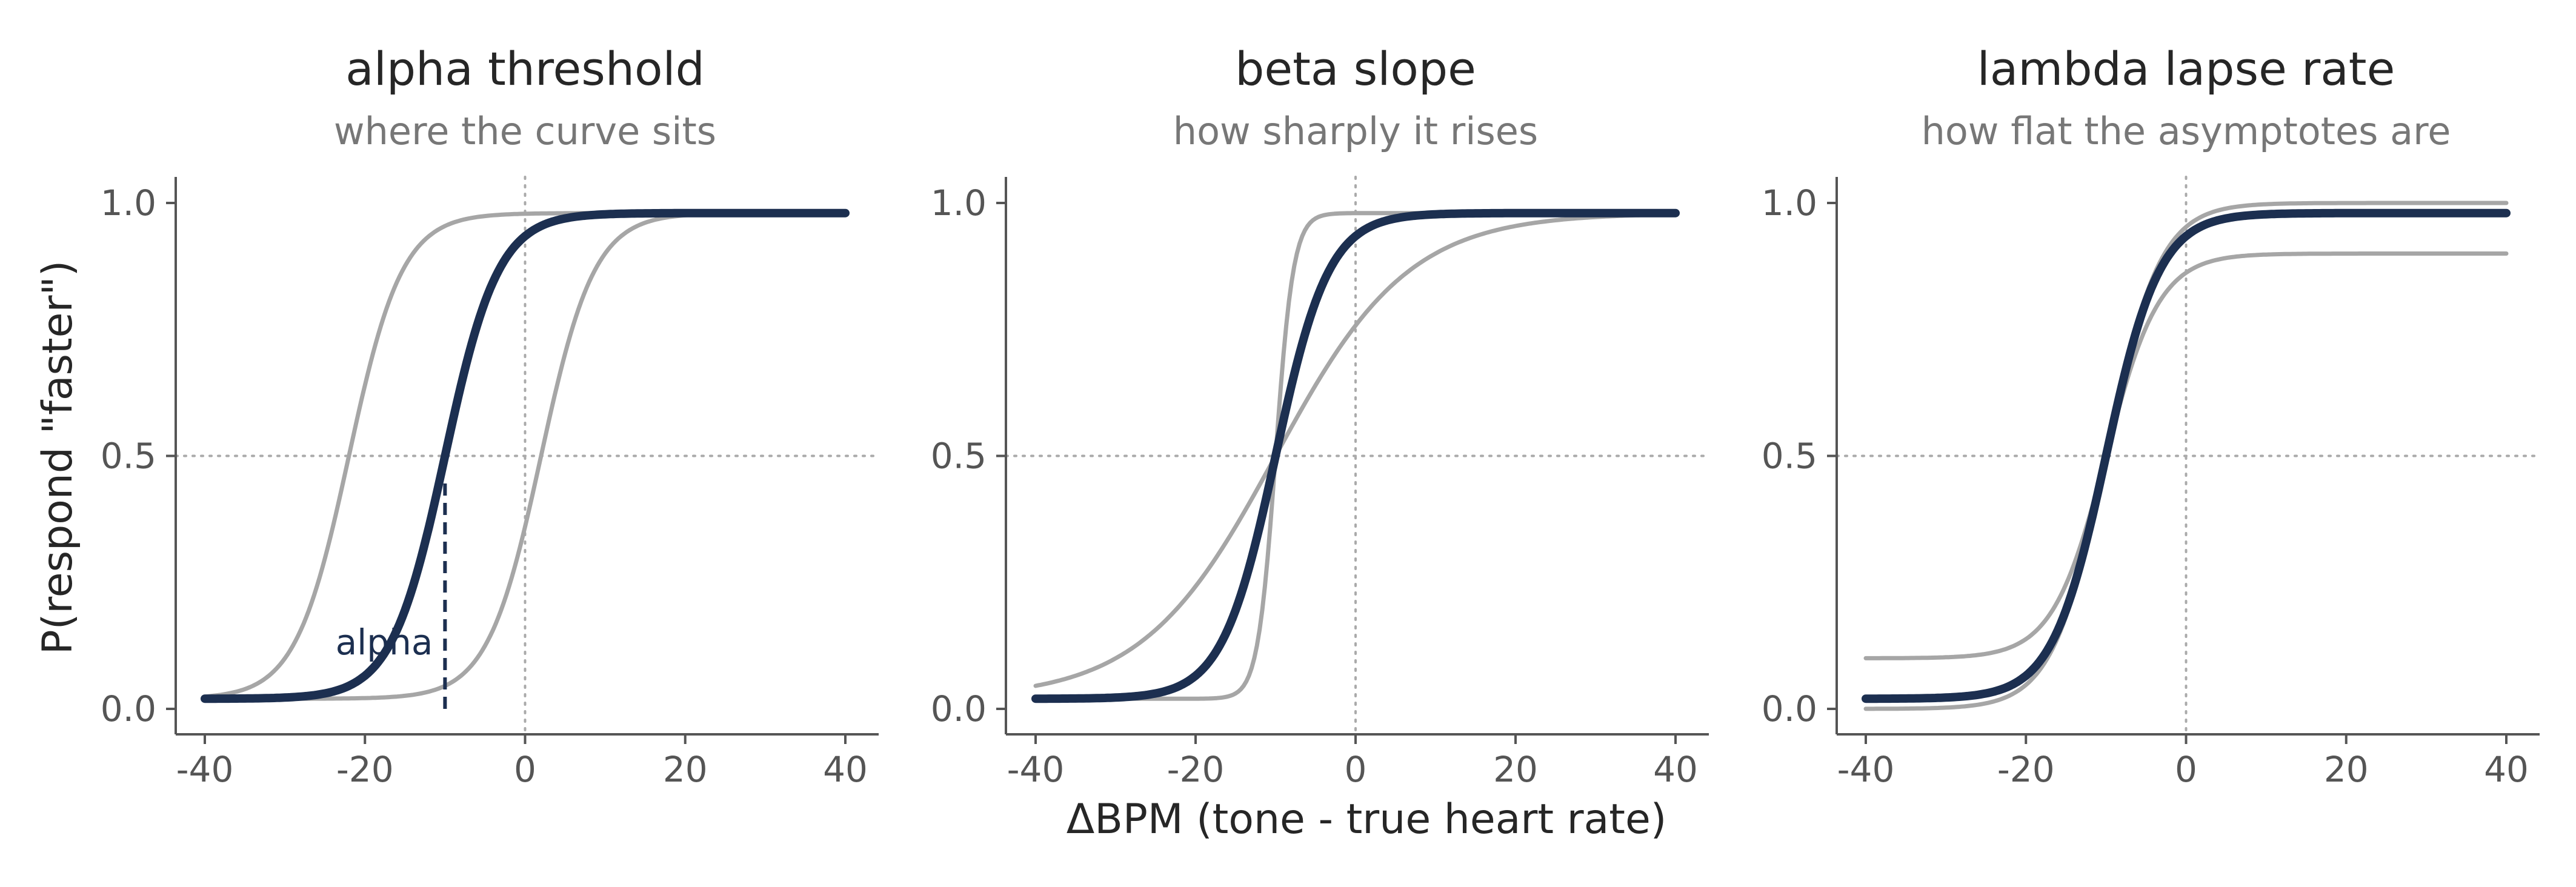  Describe the element at coordinates (384, 642) in the screenshot. I see `alpha-annotation: alpha` at that location.